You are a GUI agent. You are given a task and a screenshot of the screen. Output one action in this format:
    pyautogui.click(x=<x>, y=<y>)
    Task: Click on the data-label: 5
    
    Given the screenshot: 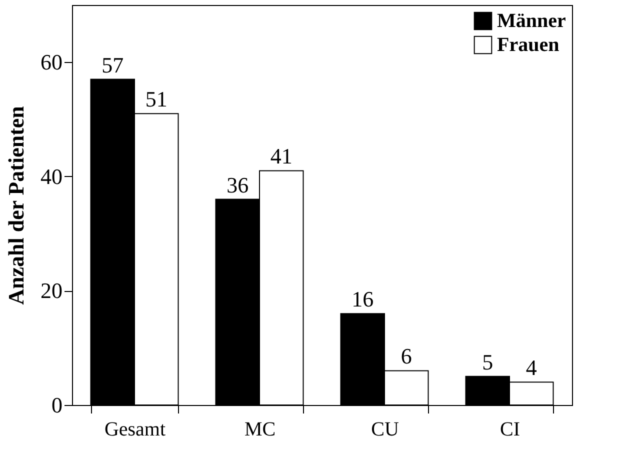 What is the action you would take?
    pyautogui.click(x=488, y=361)
    